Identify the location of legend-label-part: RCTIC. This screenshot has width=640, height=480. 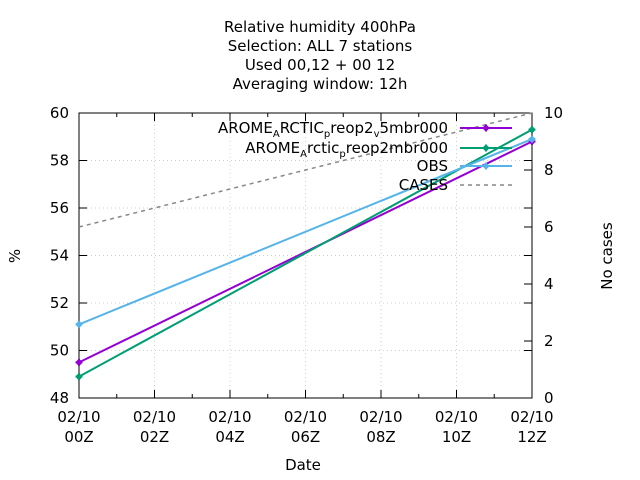
(302, 128).